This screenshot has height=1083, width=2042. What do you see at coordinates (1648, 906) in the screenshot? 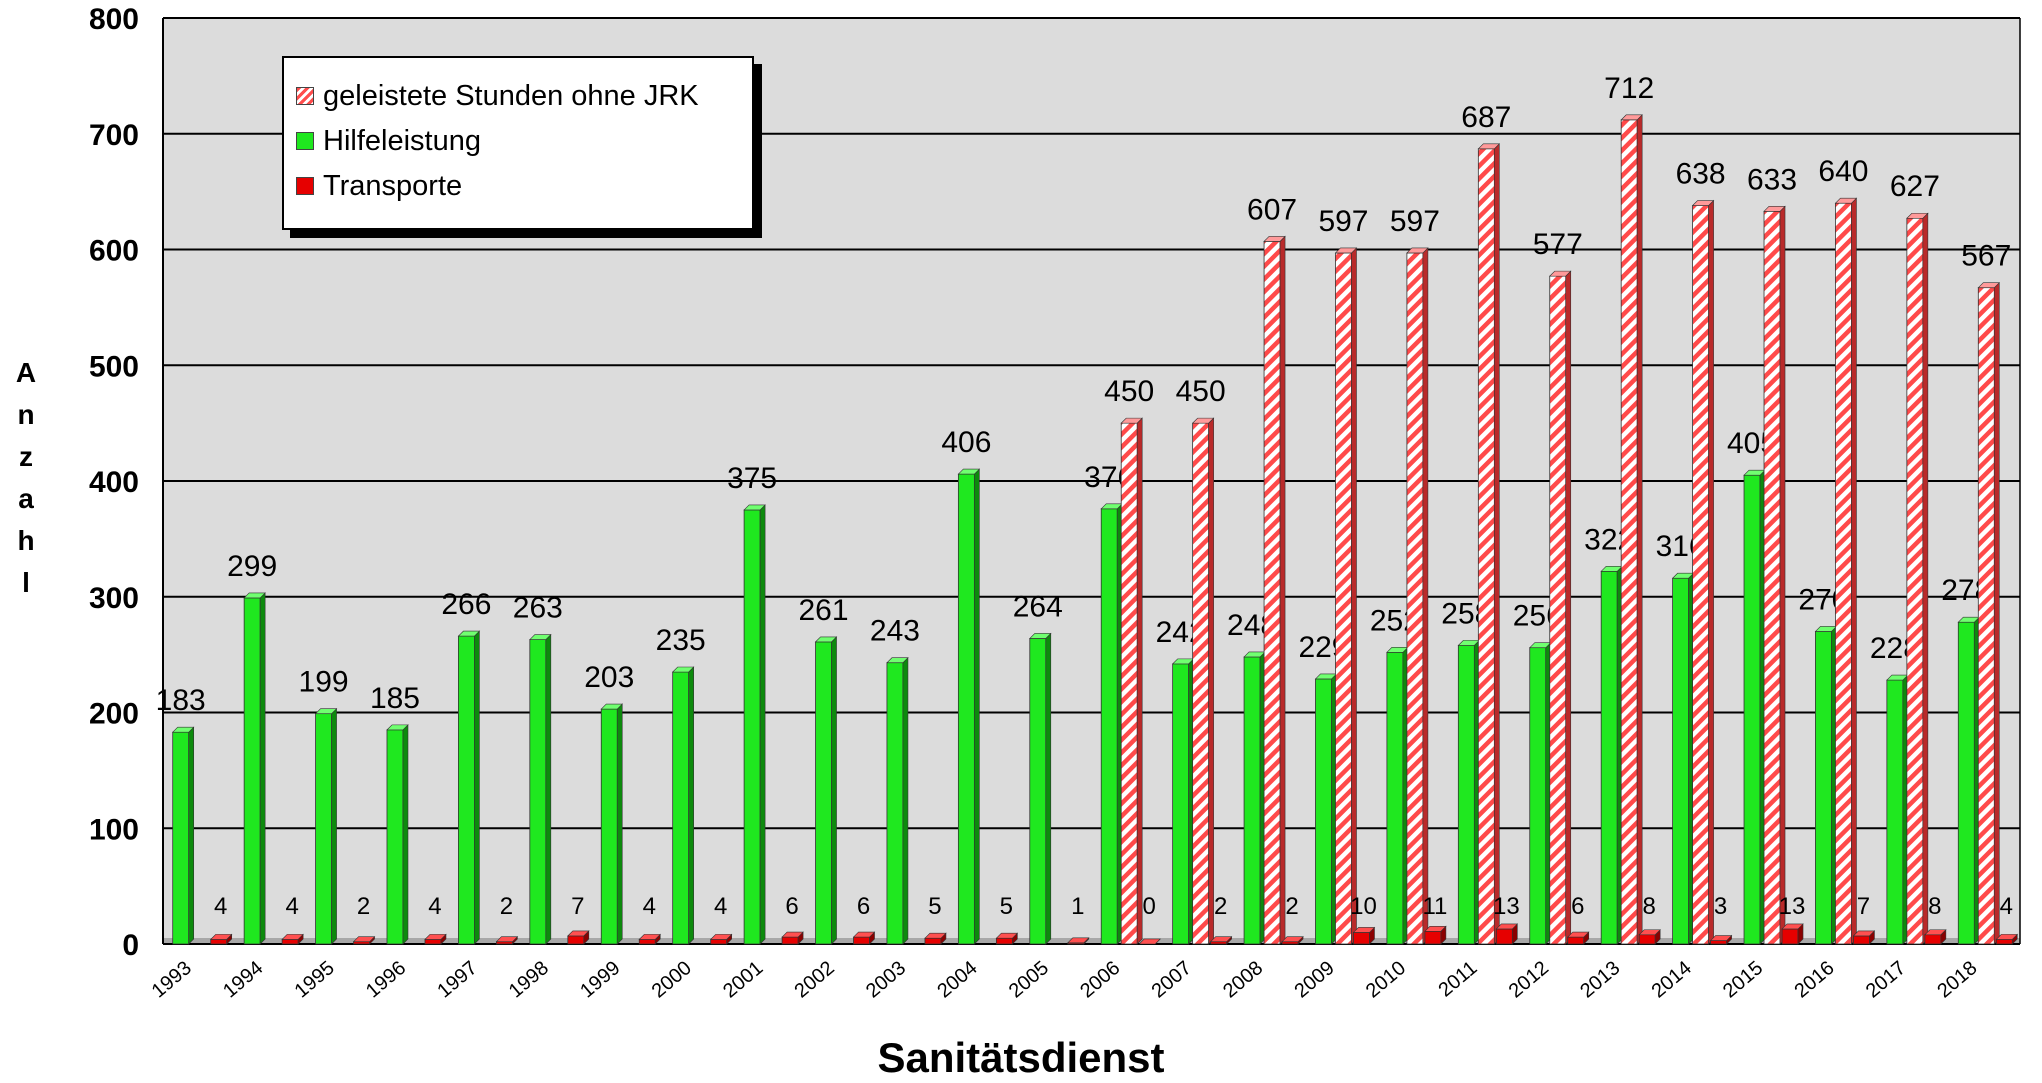
I see `bar-transport-label: 8` at bounding box center [1648, 906].